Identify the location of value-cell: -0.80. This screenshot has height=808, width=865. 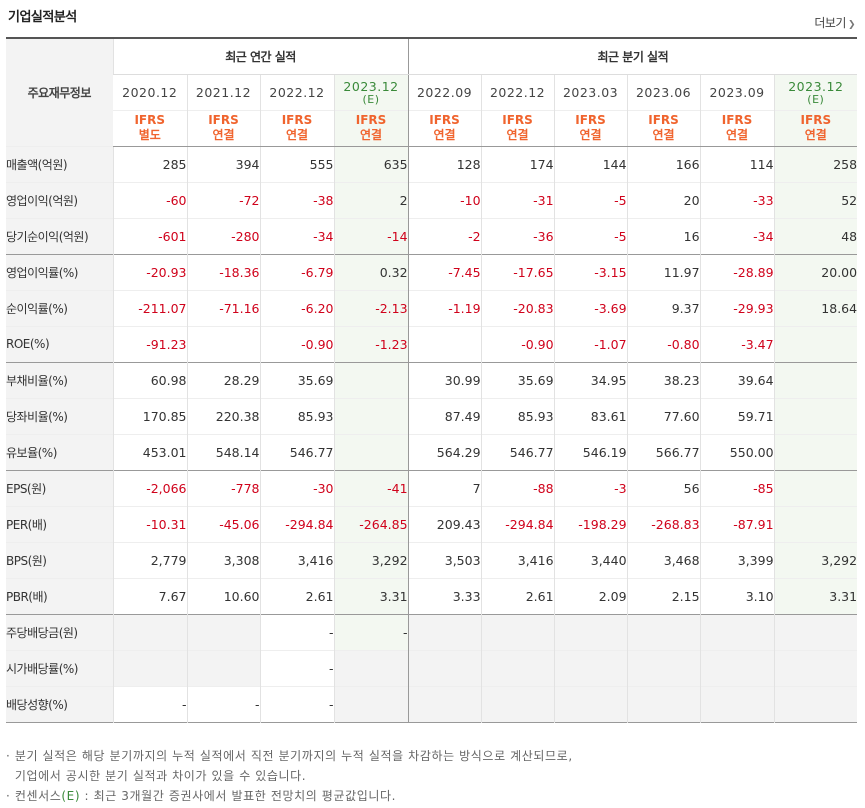
(663, 343).